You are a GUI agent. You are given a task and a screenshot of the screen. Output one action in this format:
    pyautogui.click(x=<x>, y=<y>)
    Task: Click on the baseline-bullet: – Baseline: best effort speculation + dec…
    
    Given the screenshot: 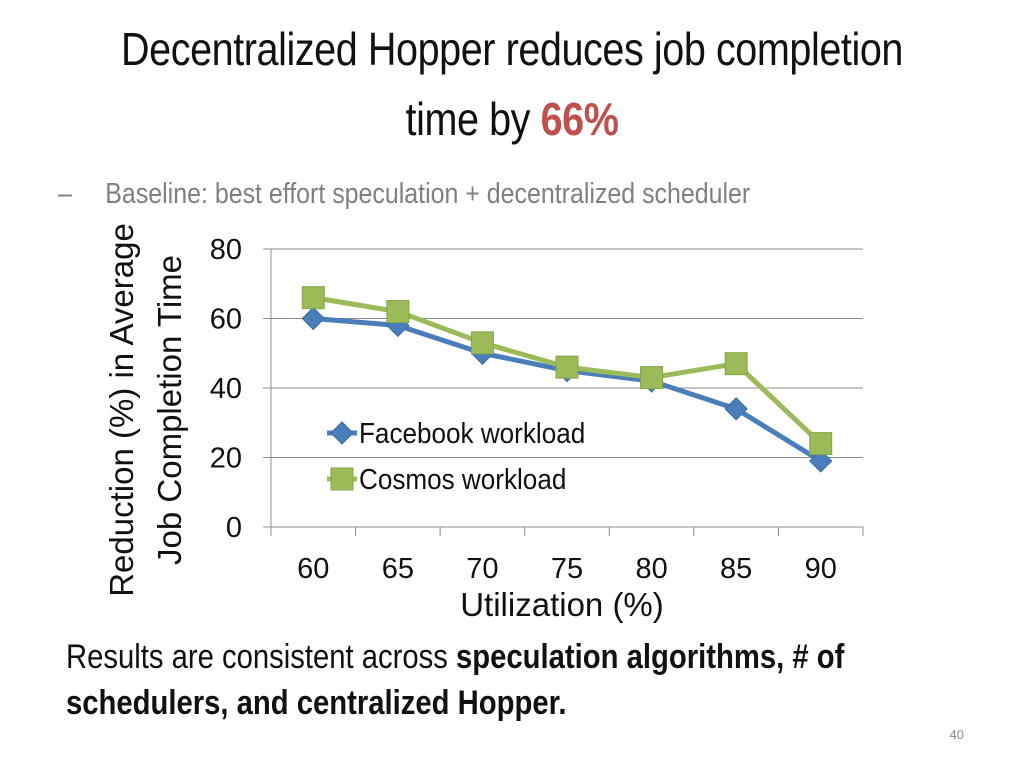 What is the action you would take?
    pyautogui.click(x=404, y=194)
    